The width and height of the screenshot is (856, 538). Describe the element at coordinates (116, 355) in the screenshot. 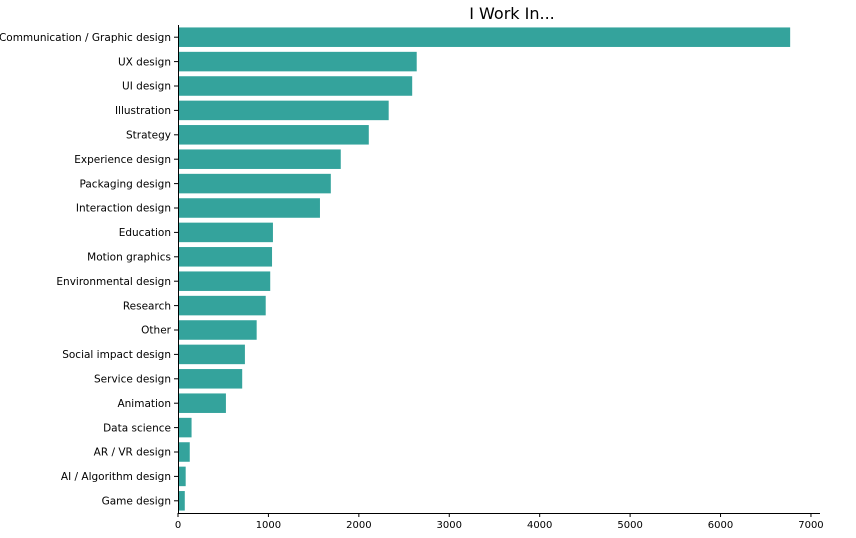

I see `category-label-13: Social impact design` at that location.